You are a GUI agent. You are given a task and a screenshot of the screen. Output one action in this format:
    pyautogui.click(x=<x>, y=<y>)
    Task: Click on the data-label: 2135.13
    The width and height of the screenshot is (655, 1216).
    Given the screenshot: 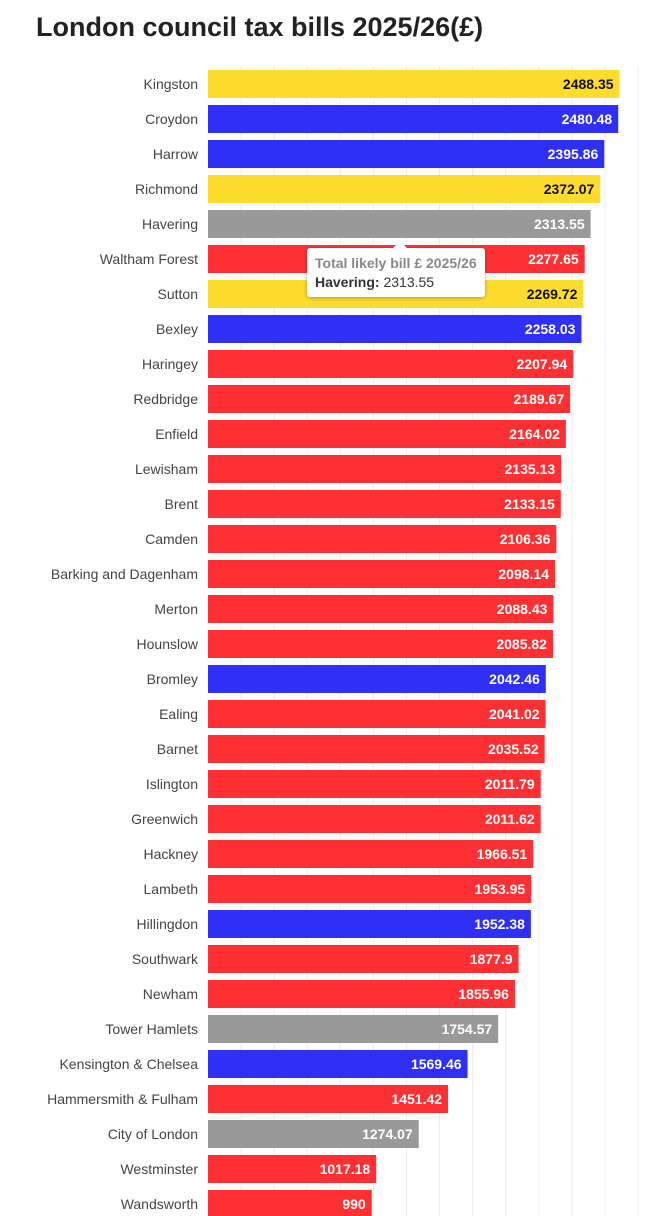 What is the action you would take?
    pyautogui.click(x=530, y=469)
    